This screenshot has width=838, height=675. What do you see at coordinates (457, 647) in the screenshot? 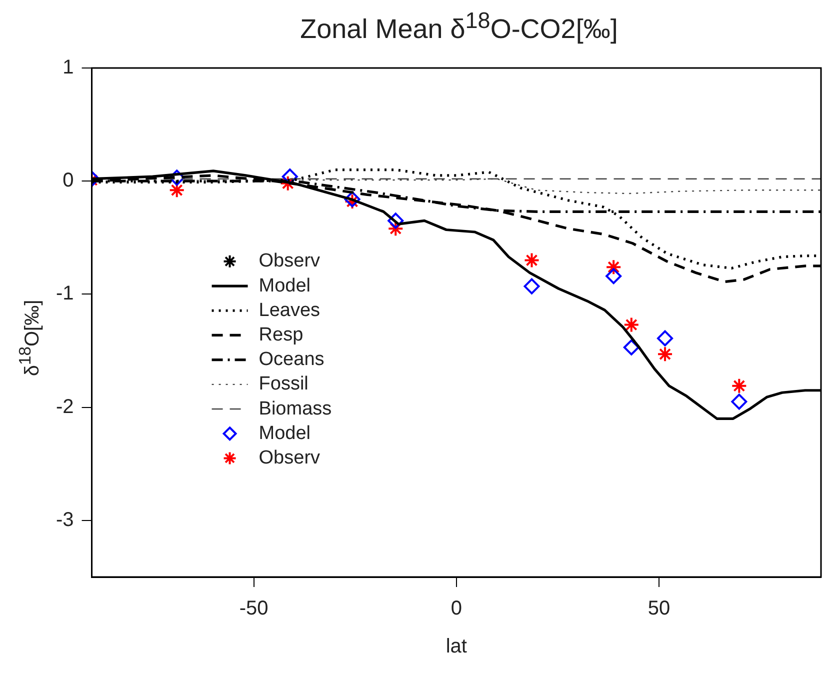
I see `x-axis-title: lat` at bounding box center [457, 647].